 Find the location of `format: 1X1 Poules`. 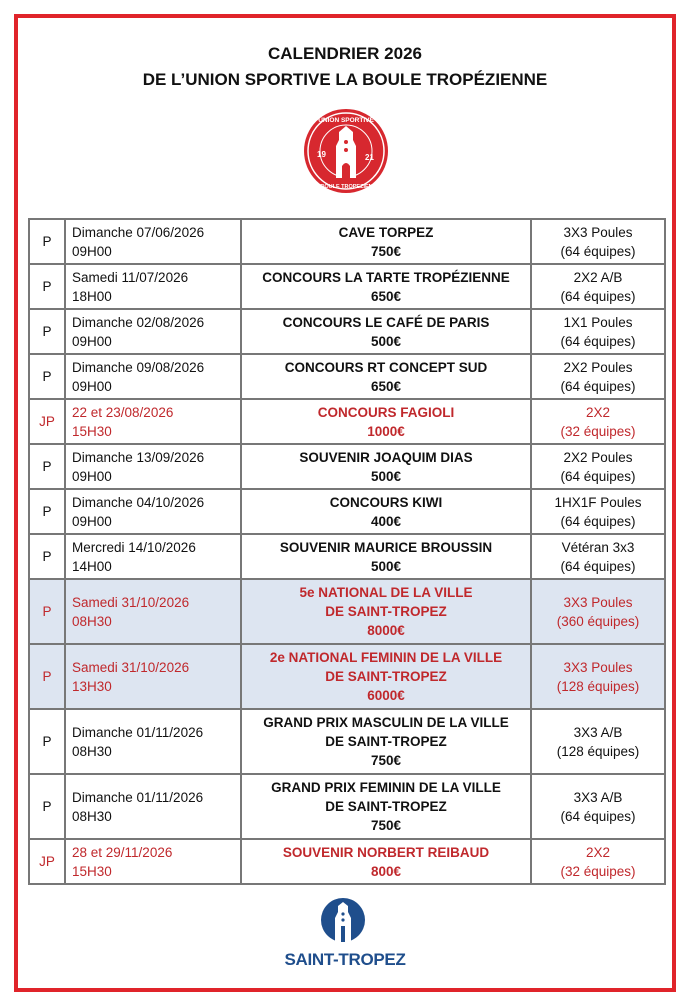

format: 1X1 Poules is located at coordinates (598, 322).